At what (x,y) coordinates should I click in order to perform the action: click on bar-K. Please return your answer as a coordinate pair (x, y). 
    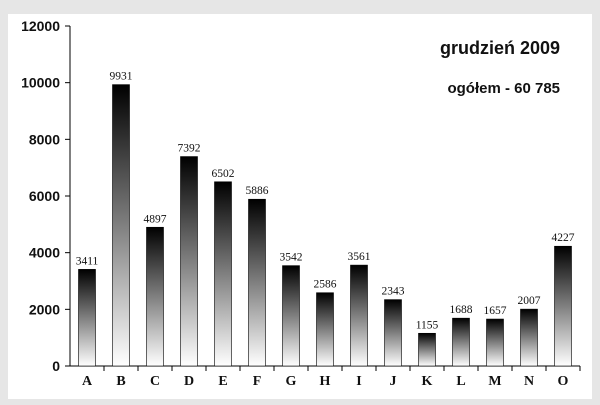
    Looking at the image, I should click on (427, 349).